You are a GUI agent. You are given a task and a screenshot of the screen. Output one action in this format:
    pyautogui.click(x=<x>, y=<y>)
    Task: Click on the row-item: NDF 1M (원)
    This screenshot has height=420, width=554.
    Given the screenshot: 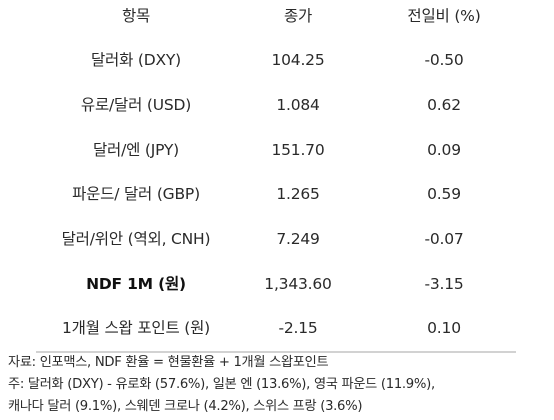 What is the action you would take?
    pyautogui.click(x=136, y=284)
    